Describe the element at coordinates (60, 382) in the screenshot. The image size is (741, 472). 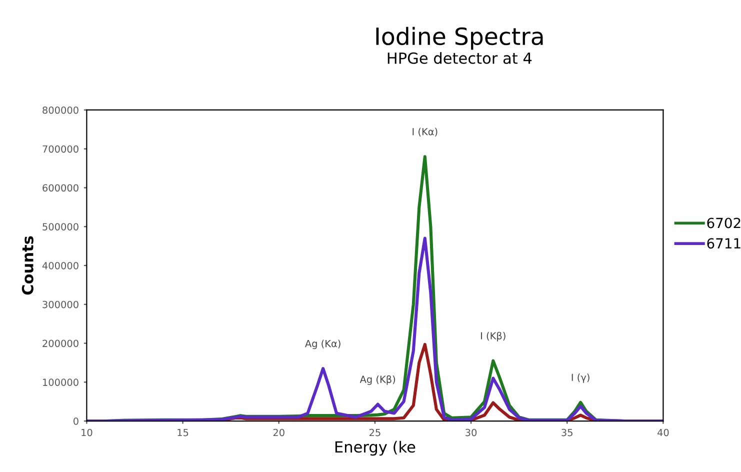
I see `y-tick-label: 100000` at that location.